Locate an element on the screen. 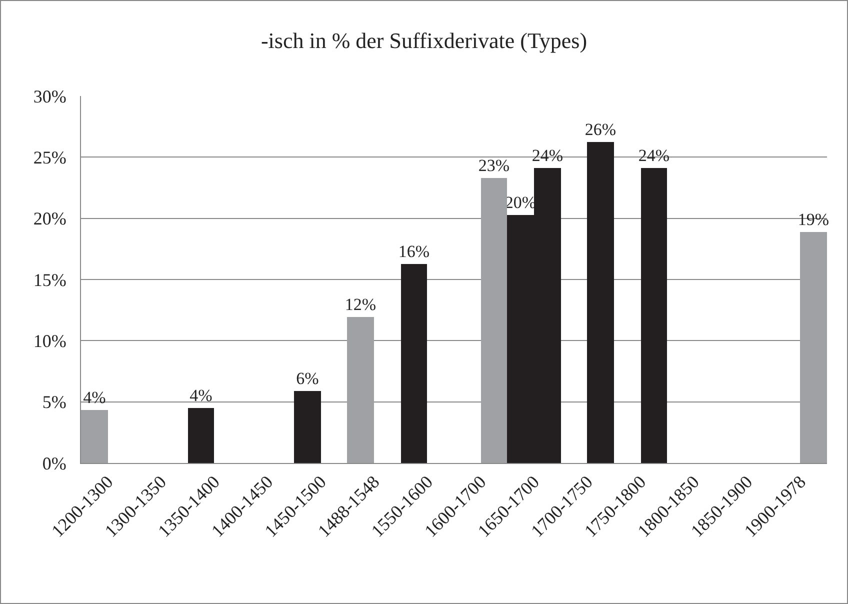 This screenshot has width=848, height=604. chart-title: -isch in % der Suffixderivate (Types) is located at coordinates (424, 40).